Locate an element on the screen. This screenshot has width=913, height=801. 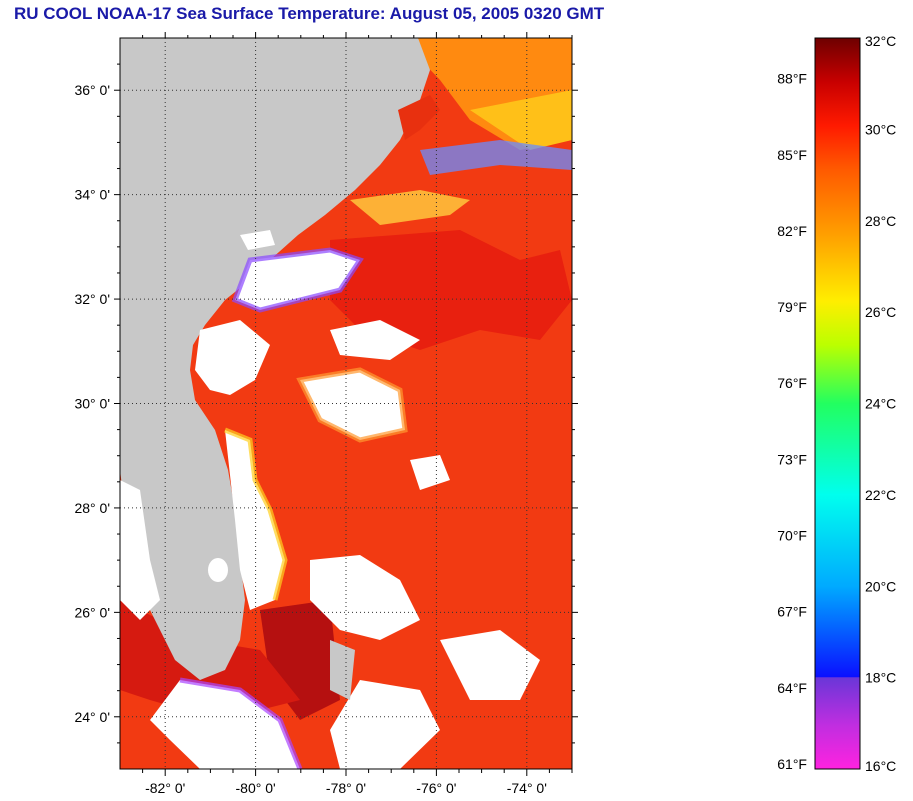
fahrenheit-label: 82°F is located at coordinates (792, 231).